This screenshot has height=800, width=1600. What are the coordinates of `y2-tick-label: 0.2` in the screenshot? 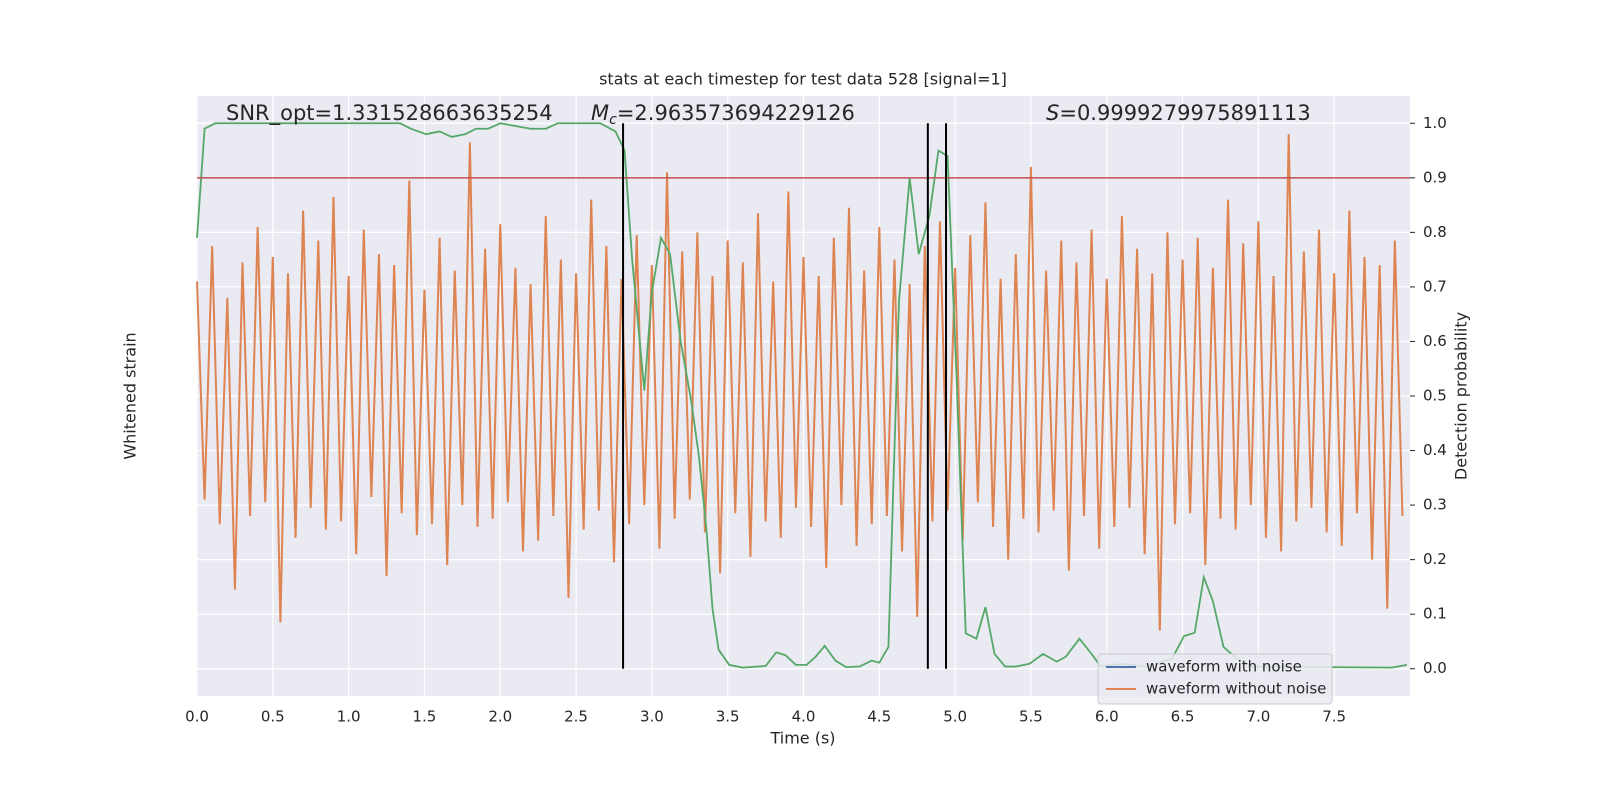 It's located at (1435, 559).